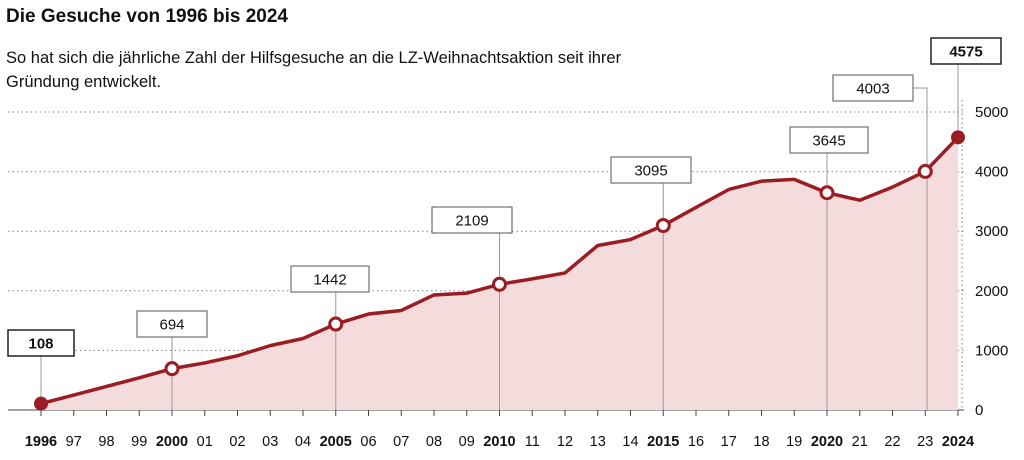 This screenshot has height=460, width=1024. Describe the element at coordinates (303, 442) in the screenshot. I see `x-tick-label: 04` at that location.